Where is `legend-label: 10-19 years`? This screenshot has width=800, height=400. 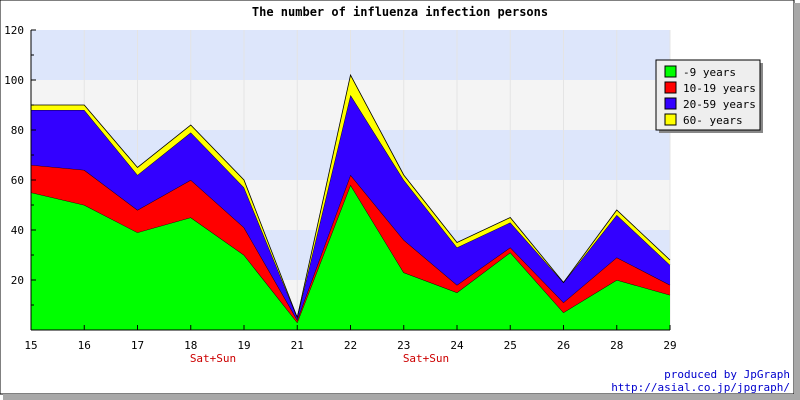
legend-label: 10-19 years is located at coordinates (719, 88).